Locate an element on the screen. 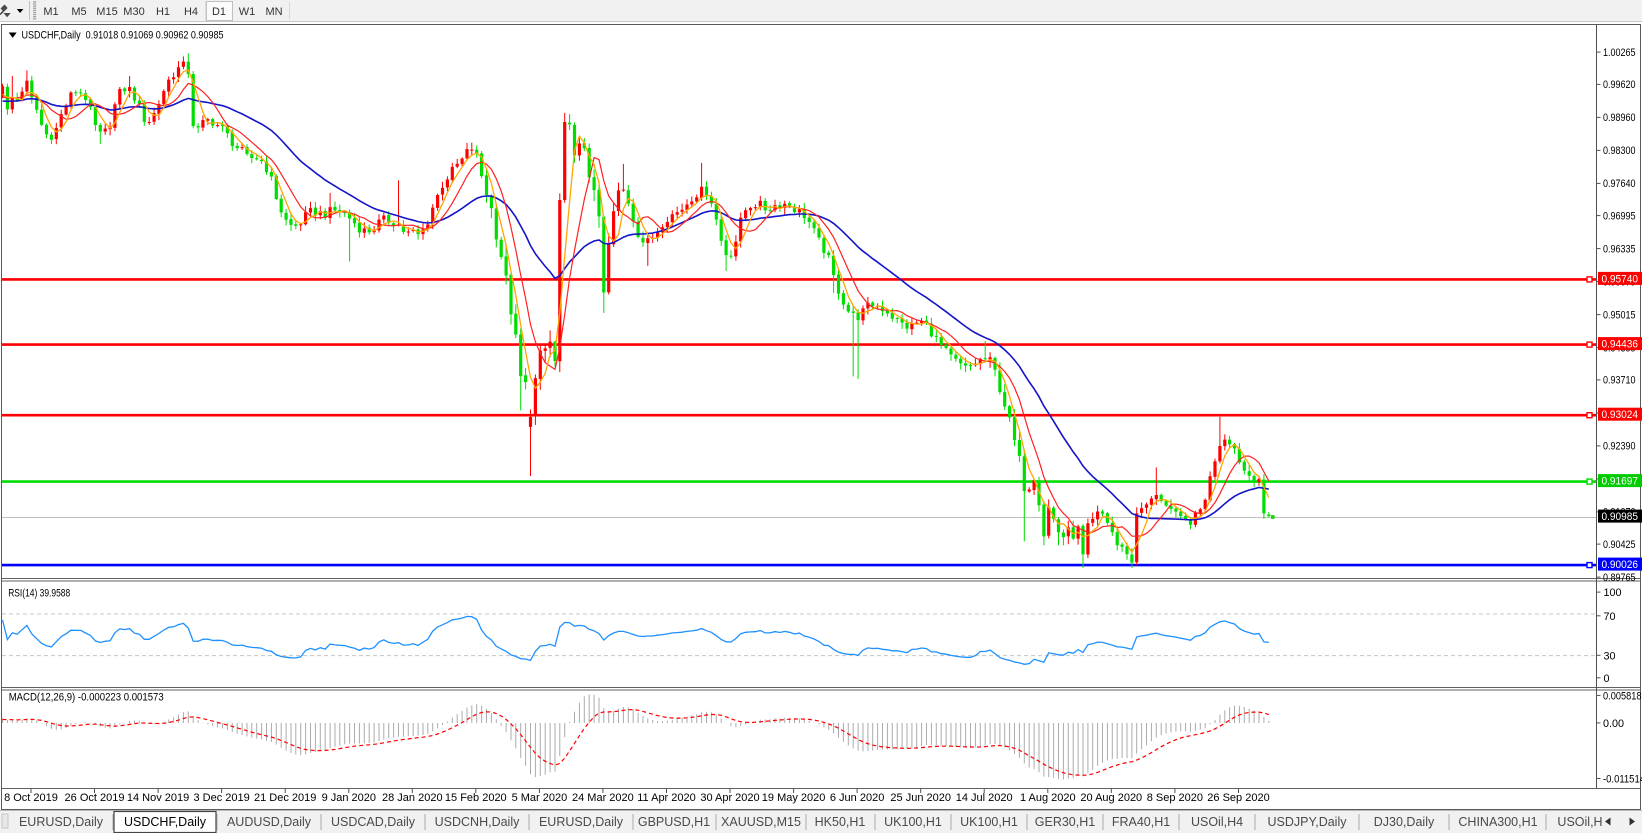 The height and width of the screenshot is (833, 1642). svg-text: 21 Dec 2019 is located at coordinates (285, 798).